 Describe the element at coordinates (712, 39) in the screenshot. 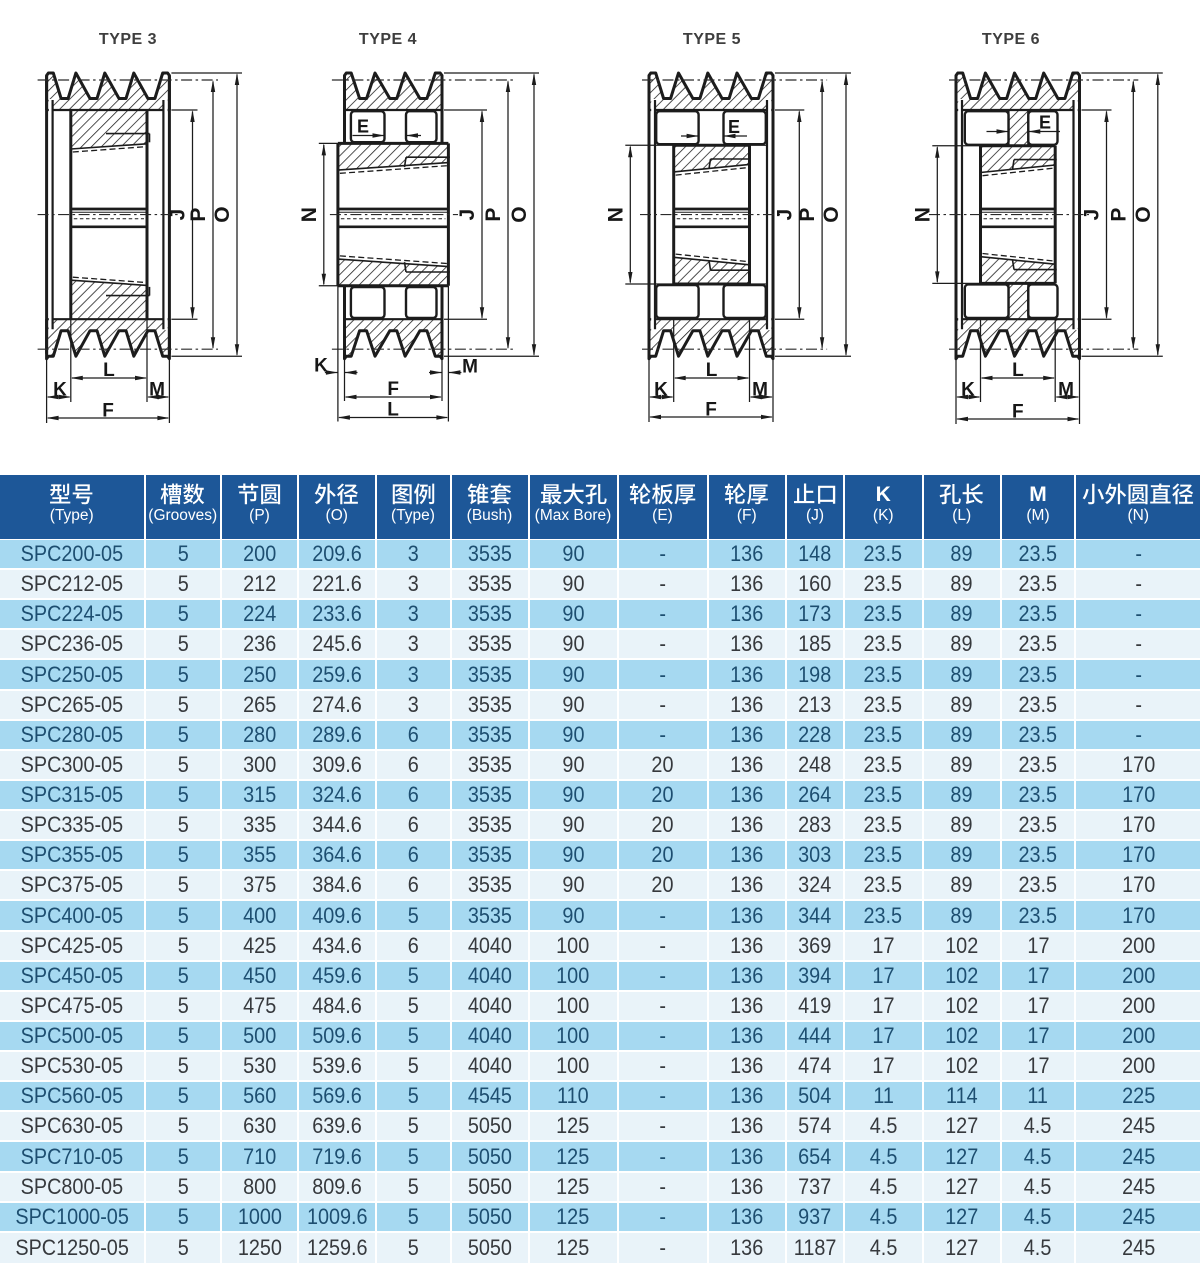

I see `svg-text: TYPE 5` at that location.